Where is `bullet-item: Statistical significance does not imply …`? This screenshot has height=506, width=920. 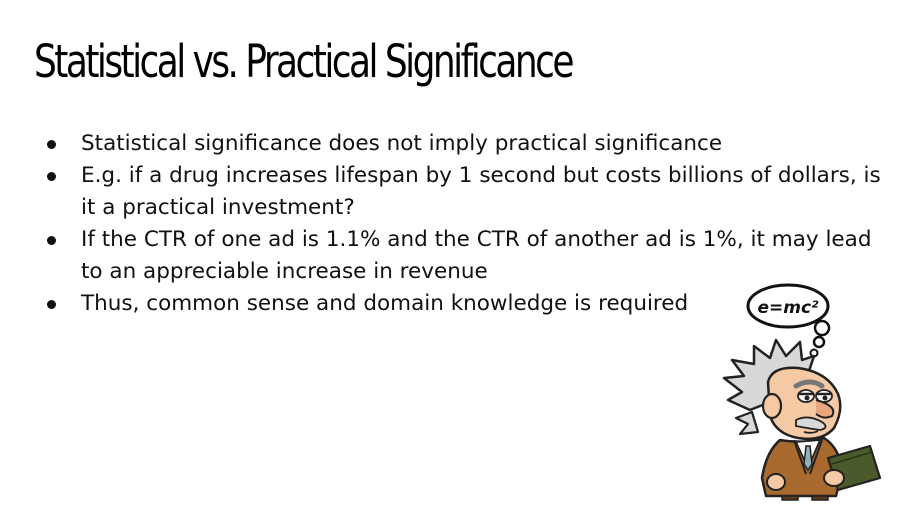 bullet-item: Statistical significance does not imply … is located at coordinates (472, 144).